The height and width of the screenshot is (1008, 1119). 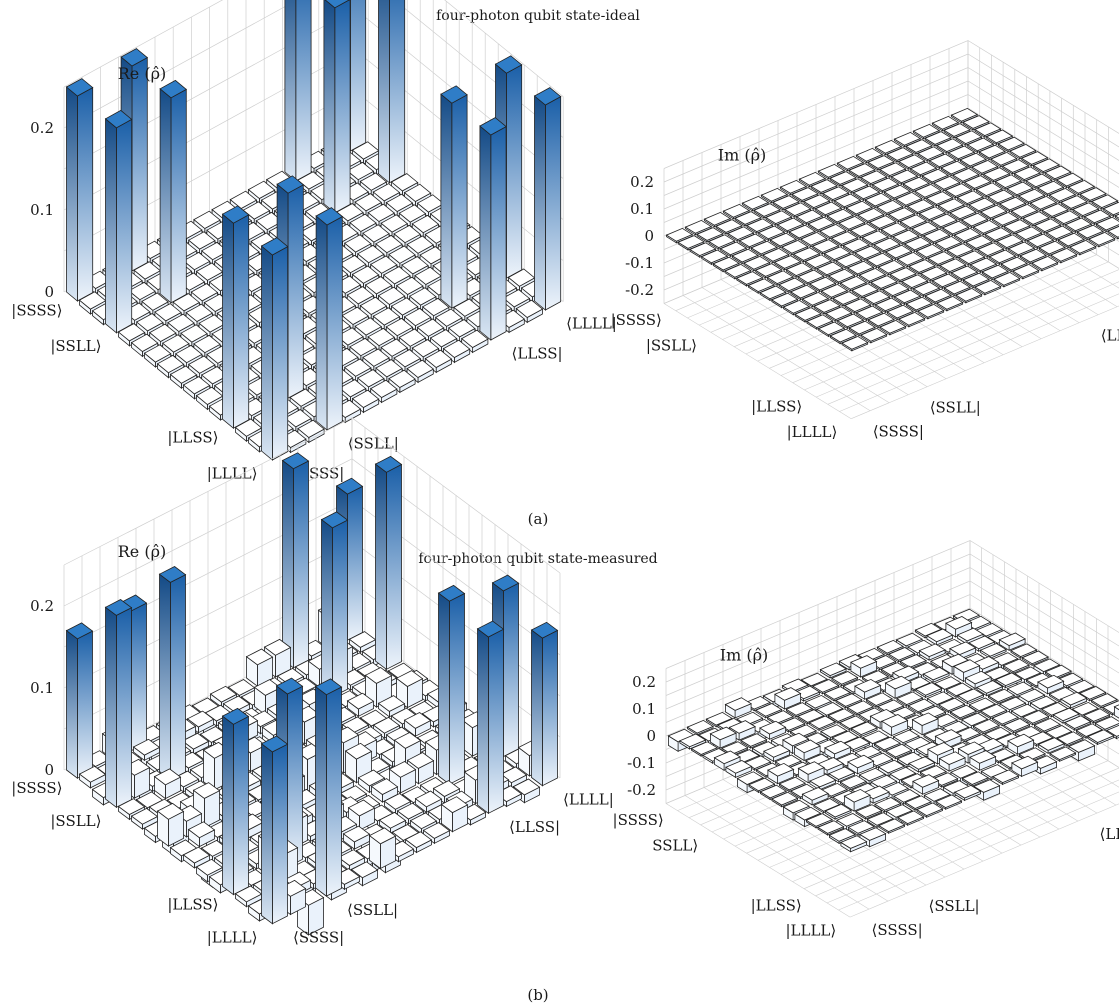 I want to click on z-tick-label: 0.2, so click(x=42, y=606).